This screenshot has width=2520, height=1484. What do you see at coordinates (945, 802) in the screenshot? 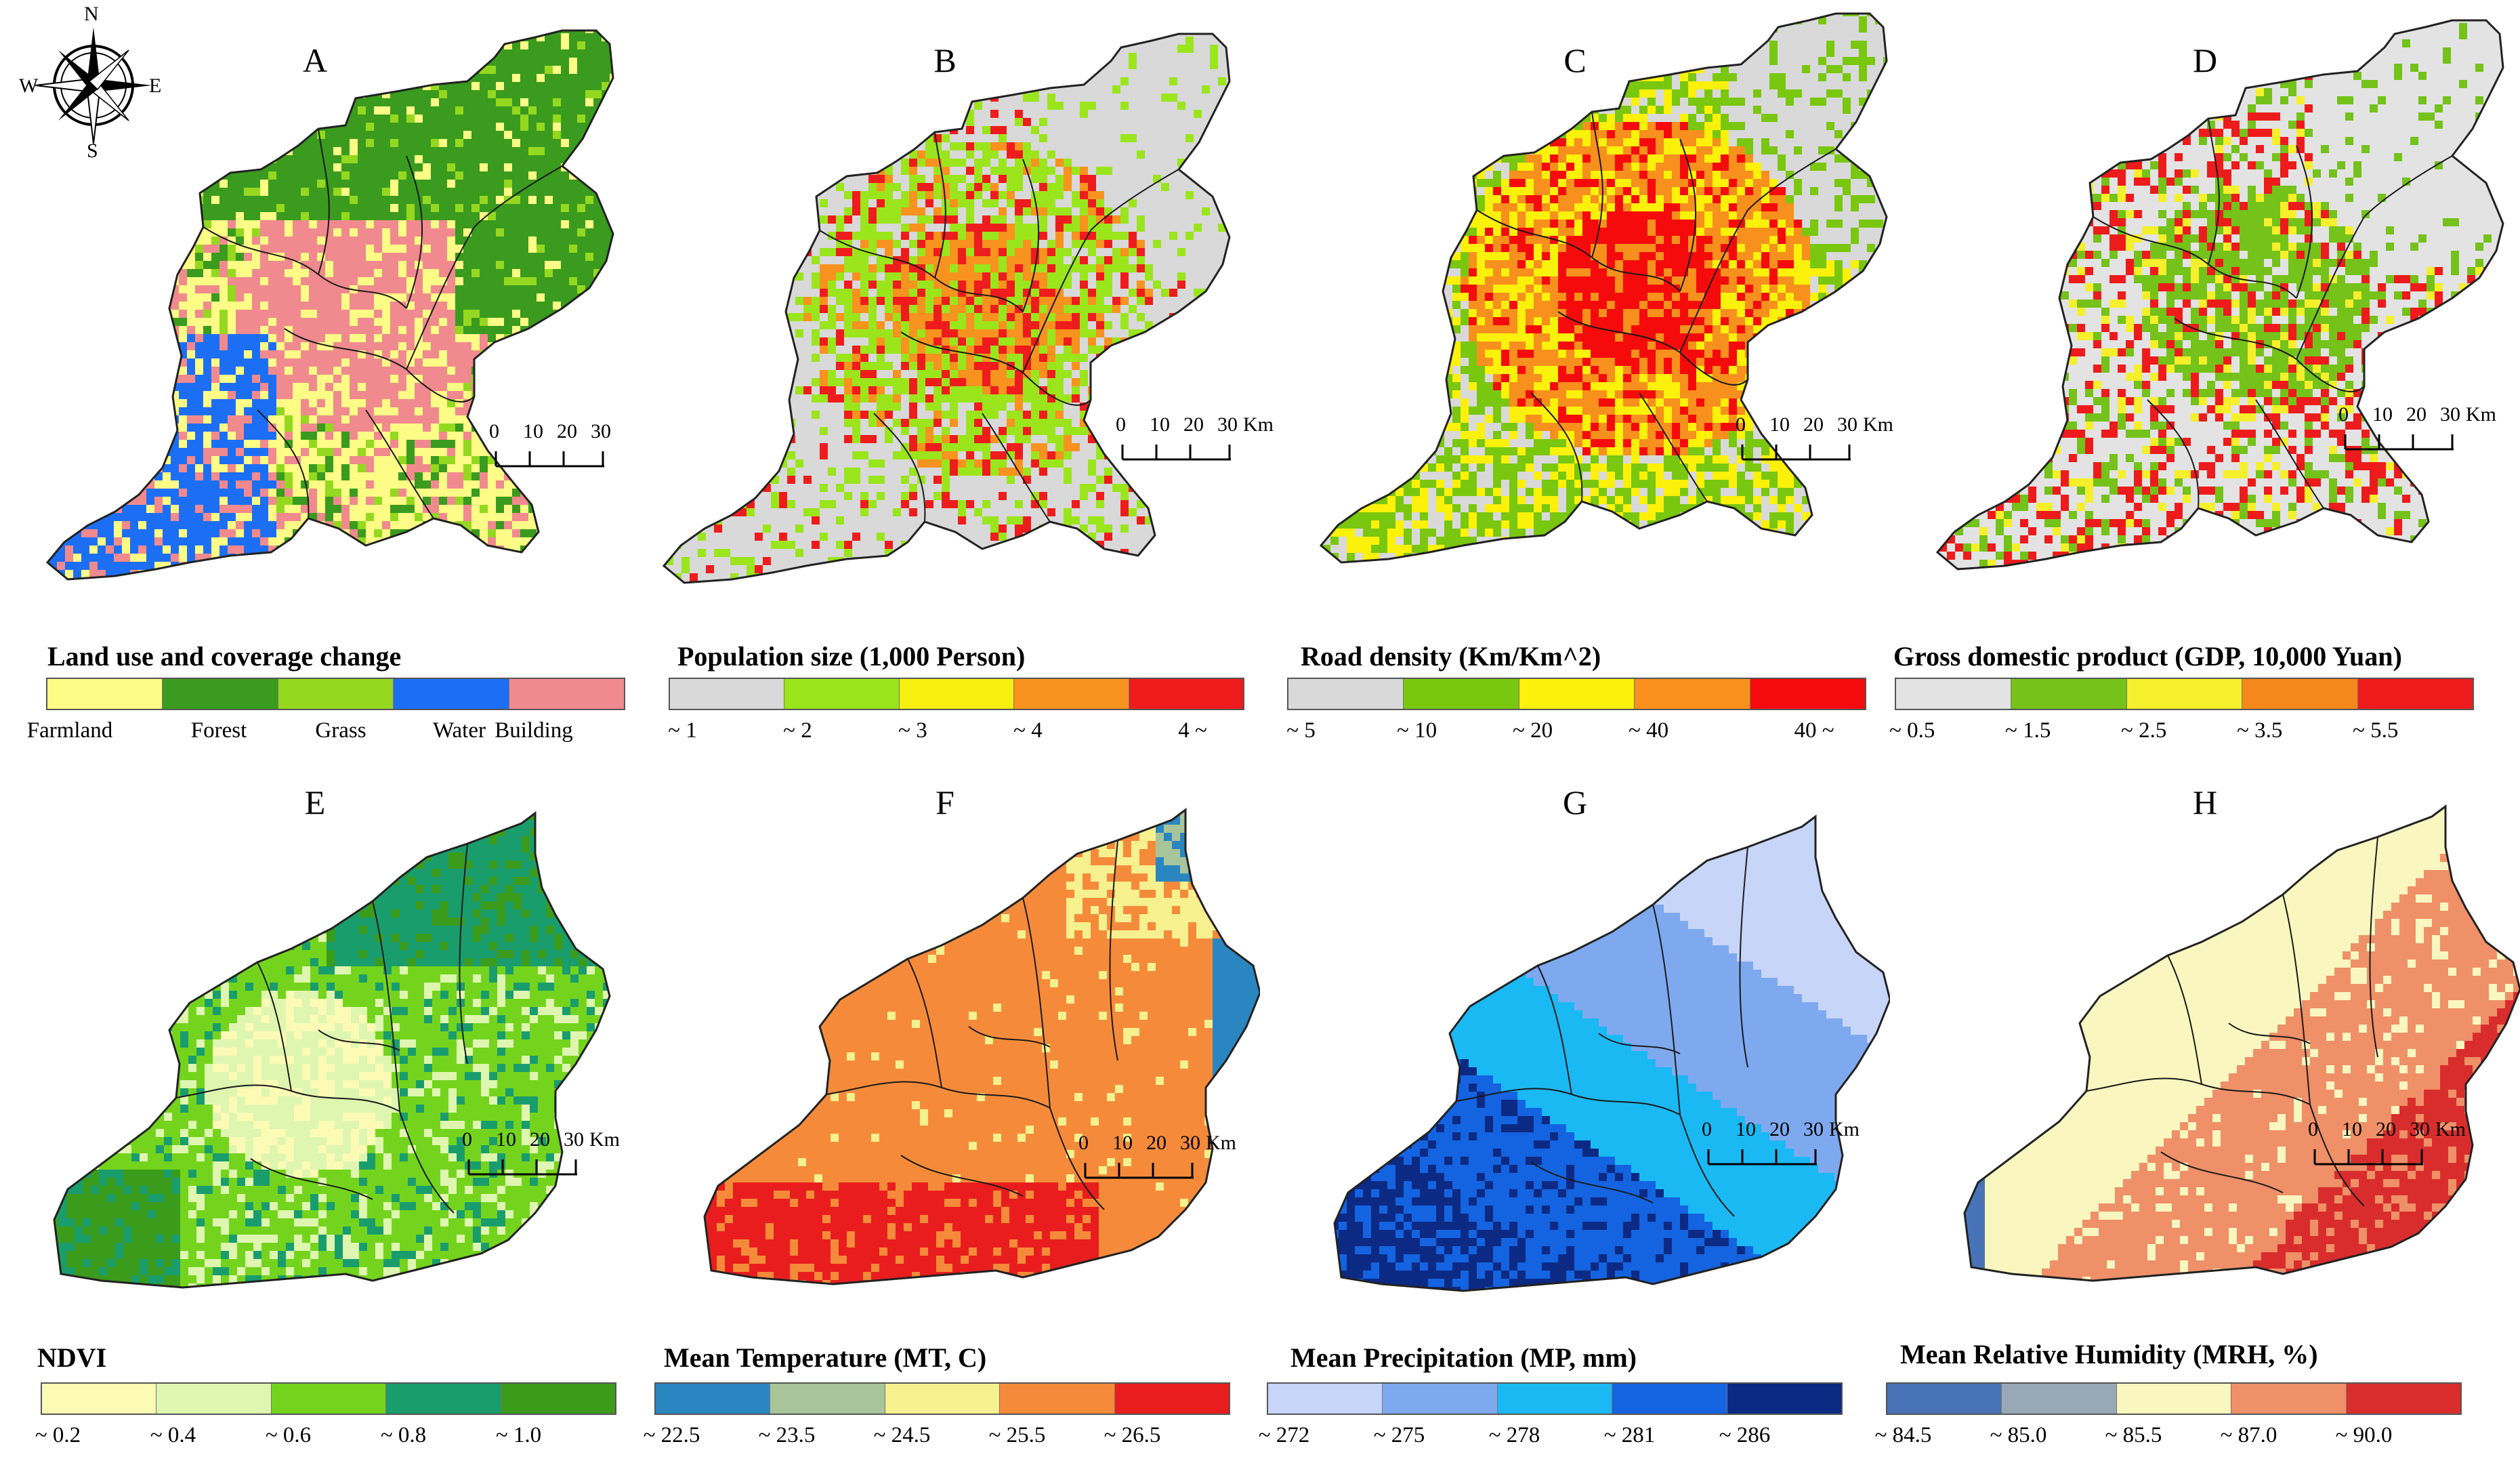
I see `panel-letter: F` at bounding box center [945, 802].